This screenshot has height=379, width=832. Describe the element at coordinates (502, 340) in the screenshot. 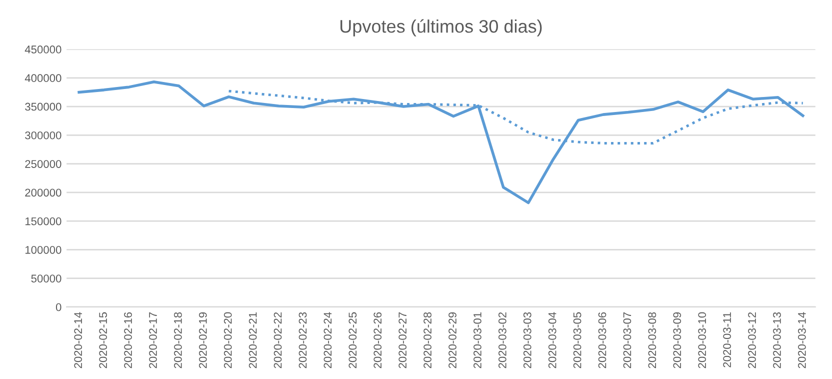

I see `x-tick-label: 2020-03-02` at that location.